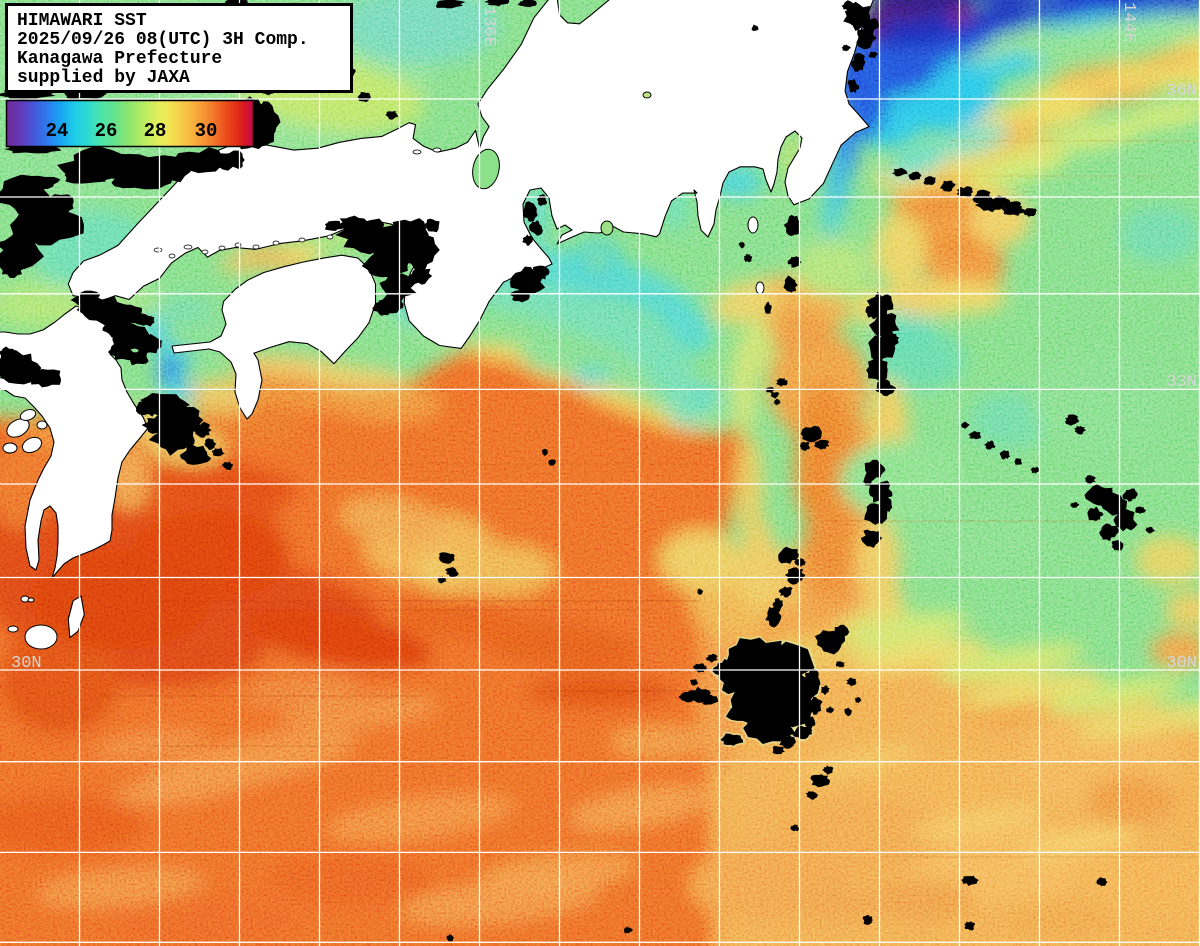 The height and width of the screenshot is (946, 1200). Describe the element at coordinates (1128, 22) in the screenshot. I see `svg-text: 144E` at that location.